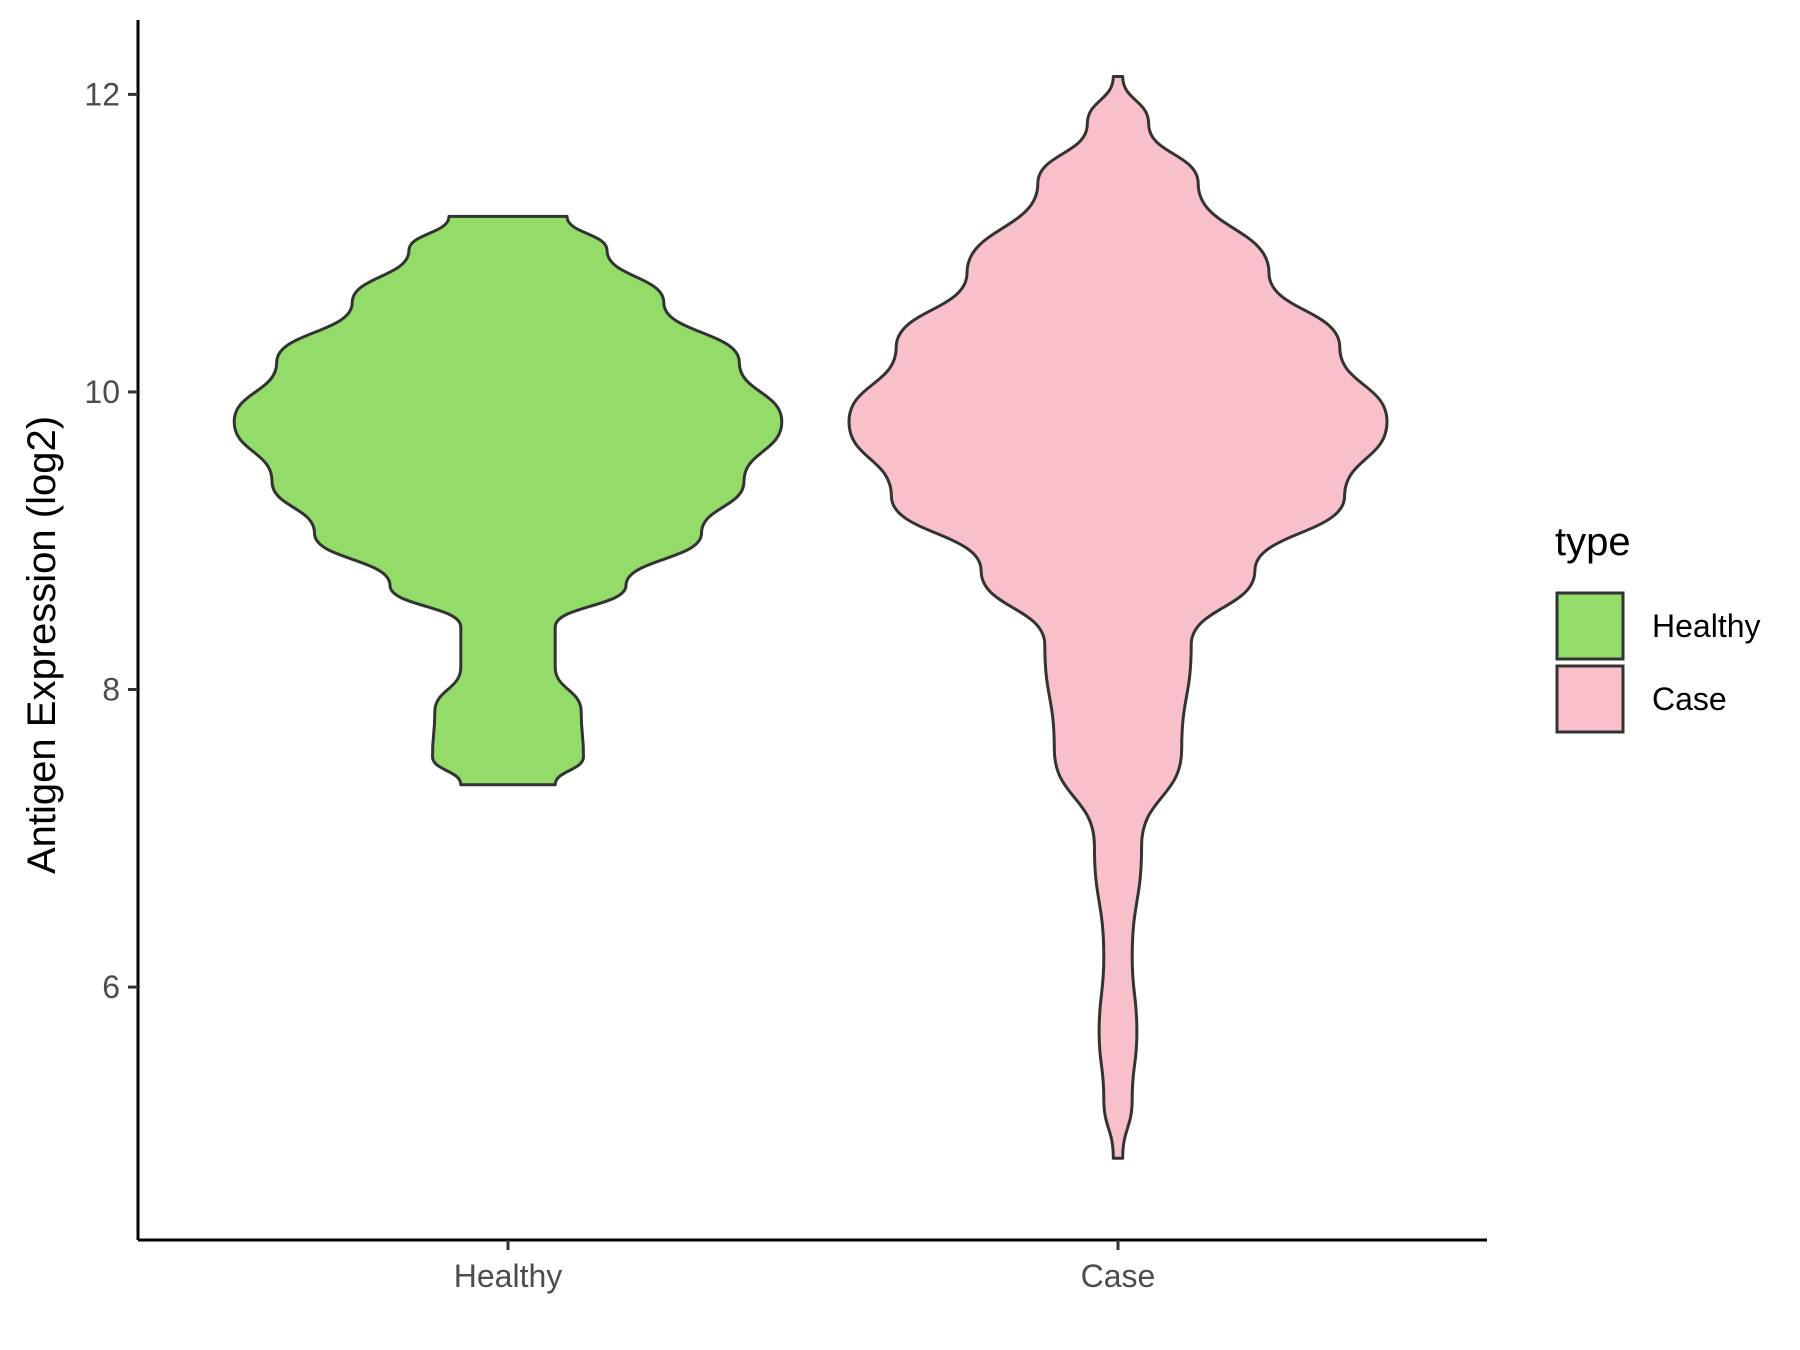 The image size is (1800, 1350). Describe the element at coordinates (812, 1266) in the screenshot. I see `x-axis: Healthy Case` at that location.